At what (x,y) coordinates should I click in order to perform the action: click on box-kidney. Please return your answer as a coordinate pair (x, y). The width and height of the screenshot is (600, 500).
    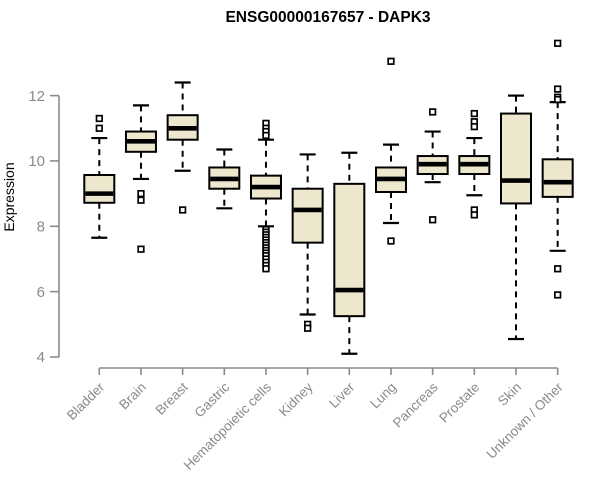
    Looking at the image, I should click on (307, 242).